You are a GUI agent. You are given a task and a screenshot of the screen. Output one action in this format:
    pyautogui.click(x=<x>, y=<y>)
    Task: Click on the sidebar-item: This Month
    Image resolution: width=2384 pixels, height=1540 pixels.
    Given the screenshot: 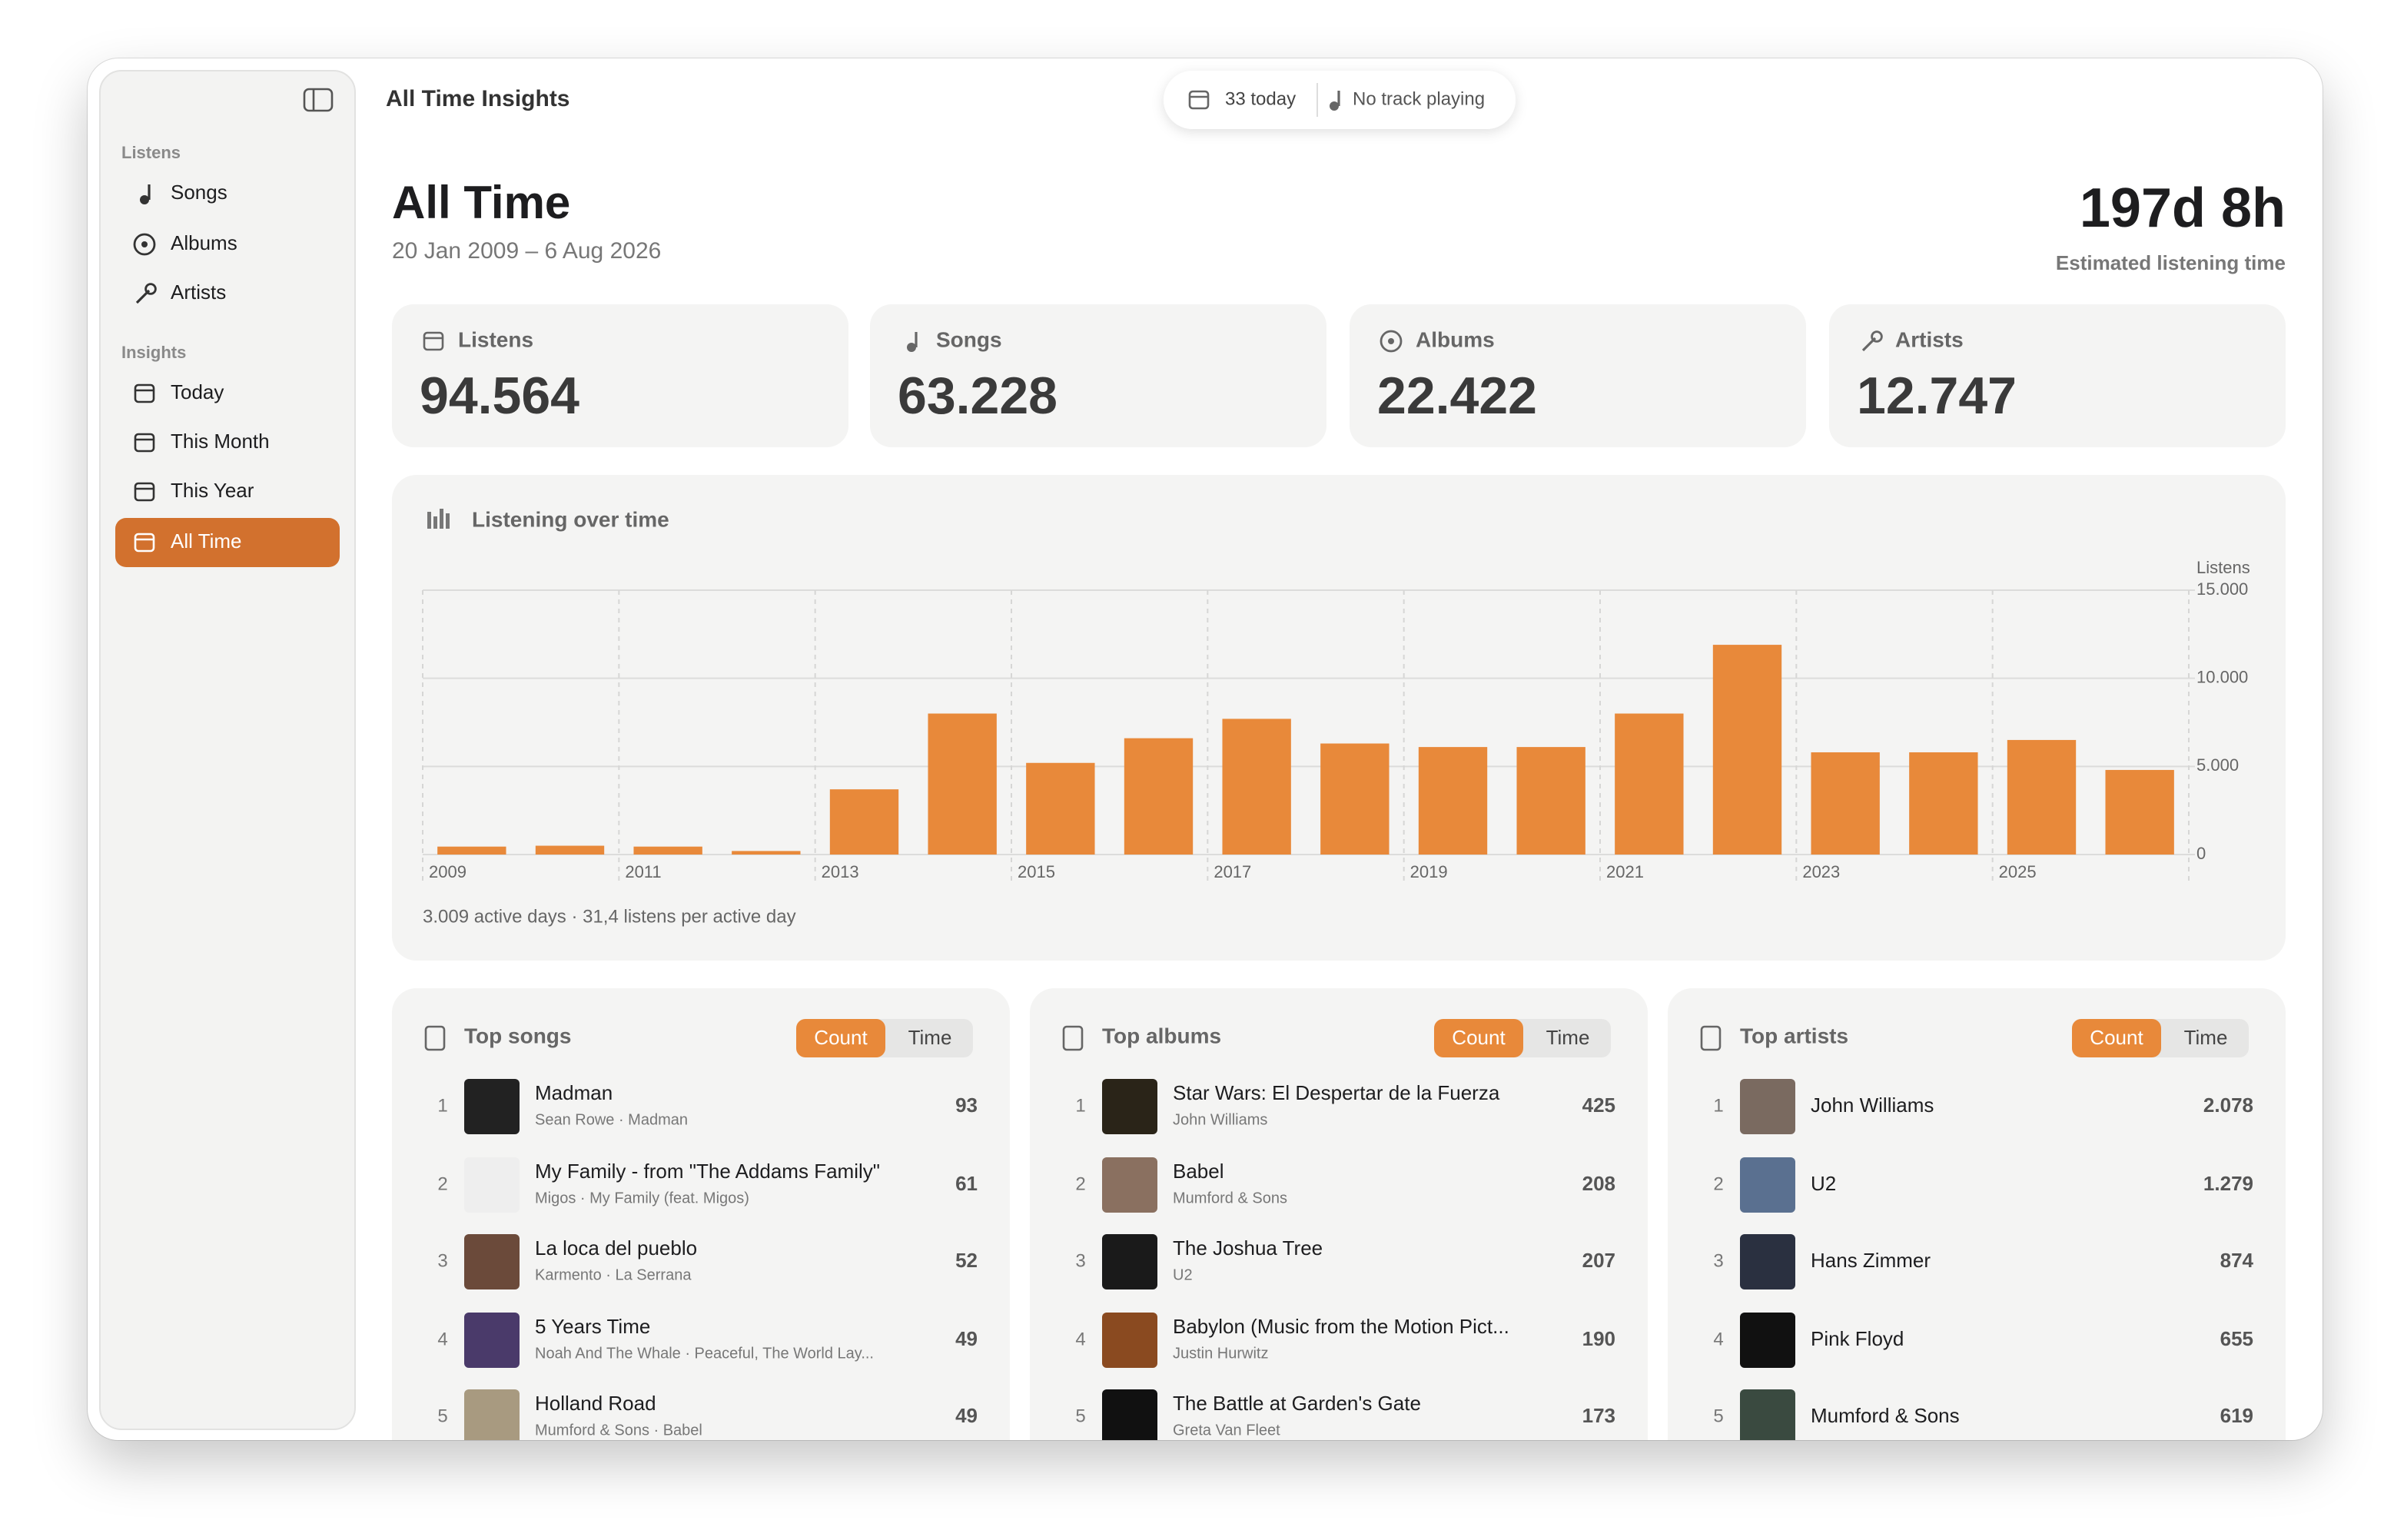 What is the action you would take?
    pyautogui.click(x=220, y=441)
    